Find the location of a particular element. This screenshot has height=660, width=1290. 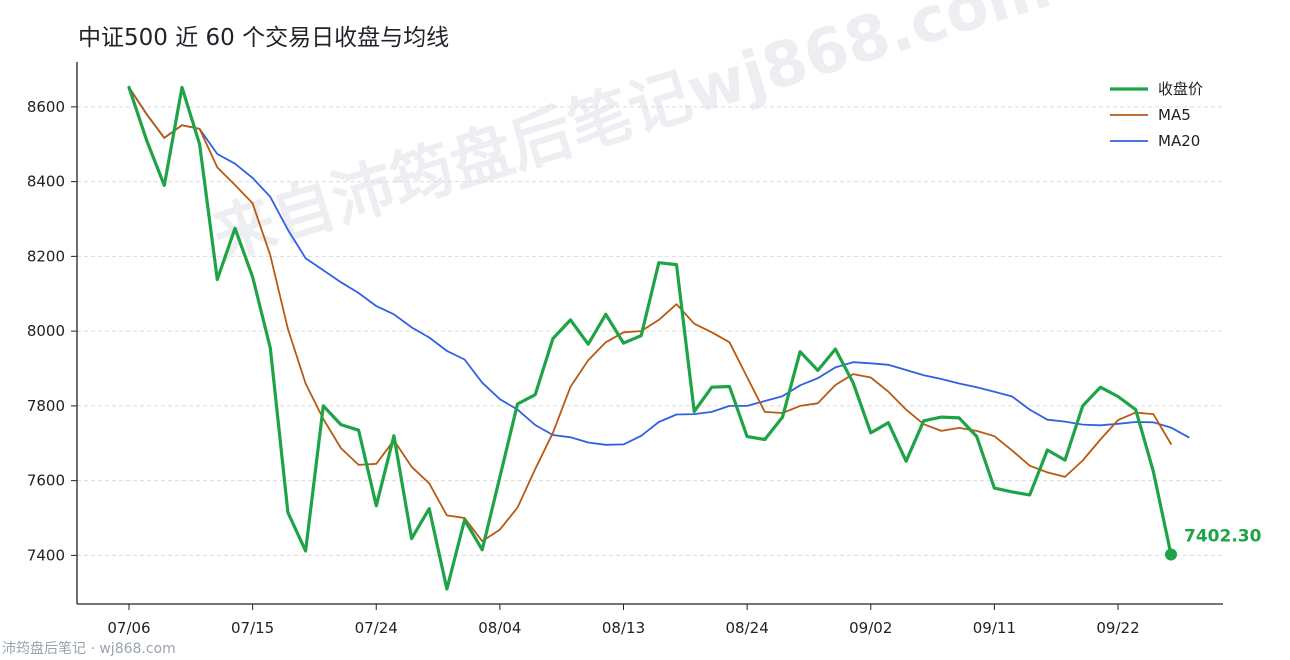

x-tick-label: 09/02 is located at coordinates (870, 628).